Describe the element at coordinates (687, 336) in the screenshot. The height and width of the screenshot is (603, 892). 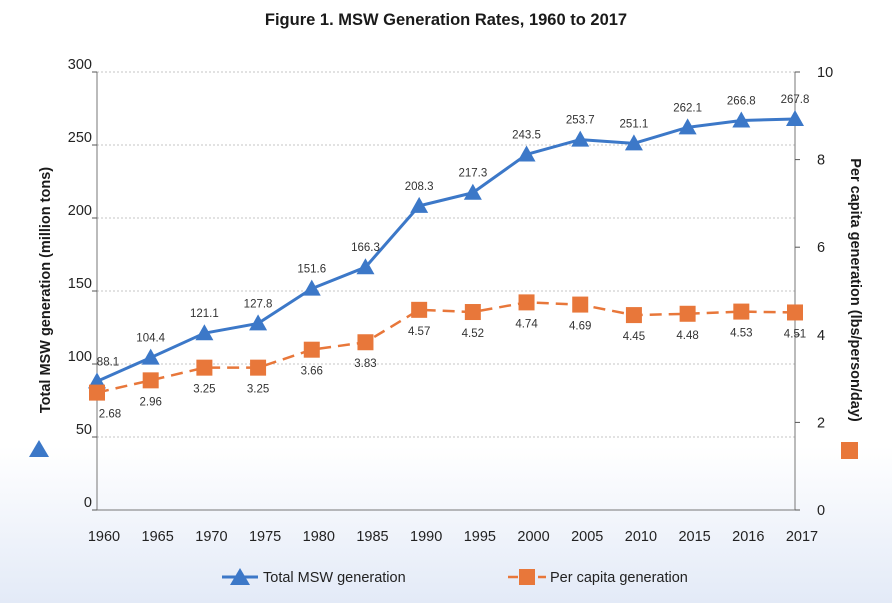
I see `per-capita-data-label: 4.48` at that location.